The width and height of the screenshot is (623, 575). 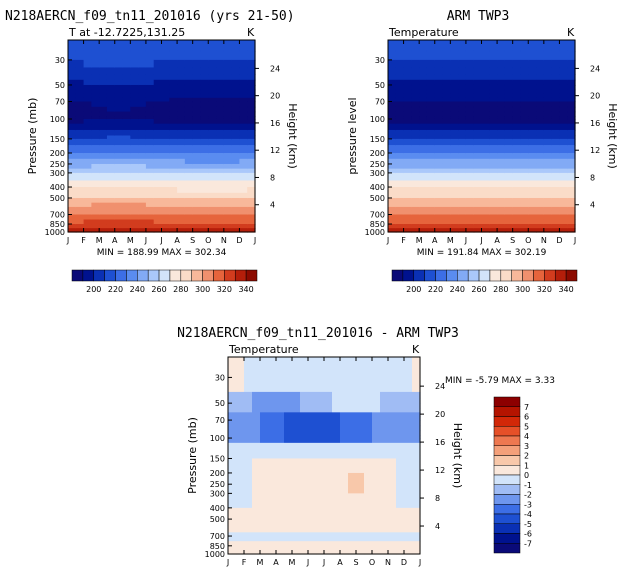 What do you see at coordinates (526, 465) in the screenshot?
I see `colorbar-label: 1` at bounding box center [526, 465].